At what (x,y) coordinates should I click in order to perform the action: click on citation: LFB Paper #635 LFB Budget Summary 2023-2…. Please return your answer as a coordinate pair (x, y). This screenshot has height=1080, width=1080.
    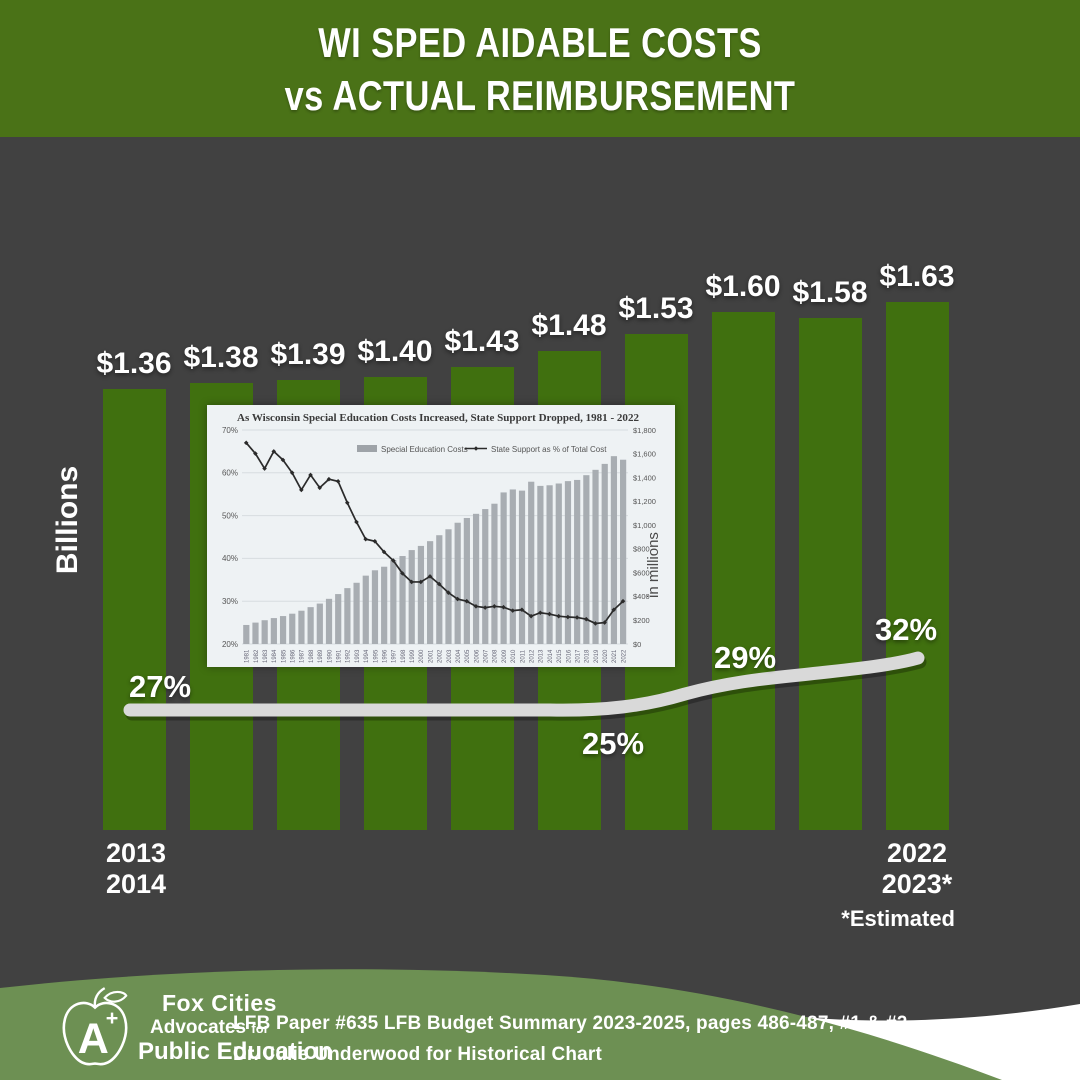
    Looking at the image, I should click on (570, 1039).